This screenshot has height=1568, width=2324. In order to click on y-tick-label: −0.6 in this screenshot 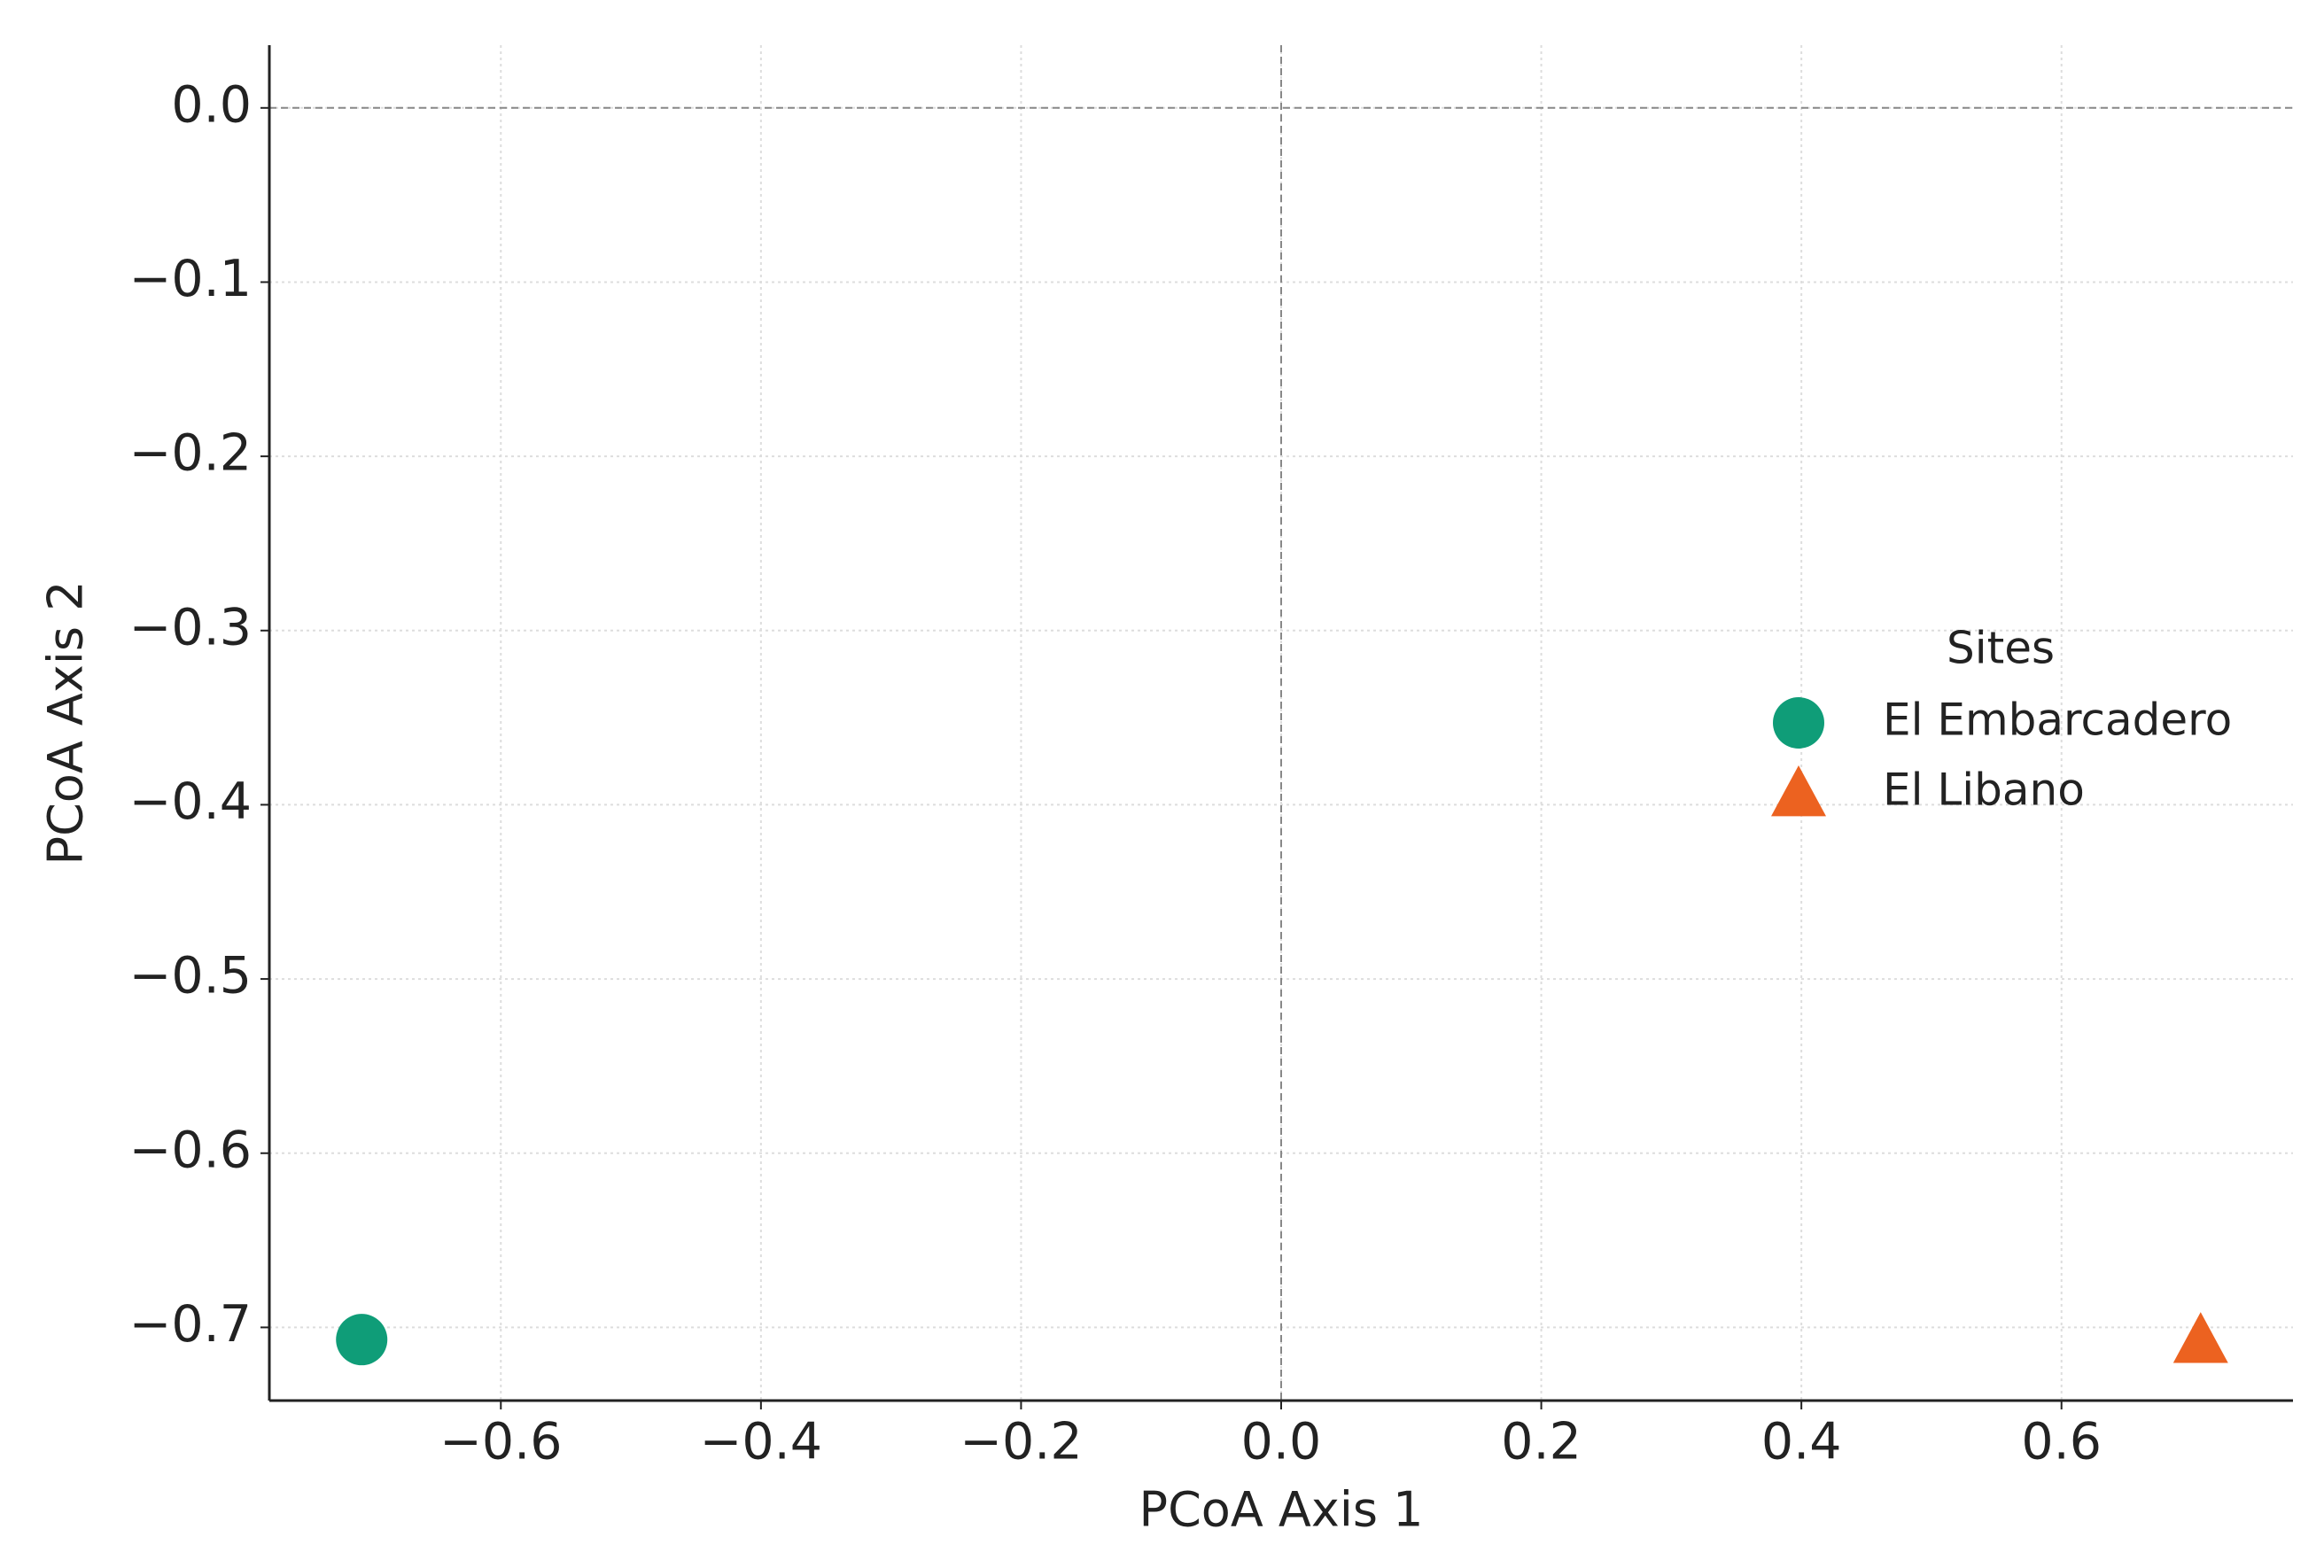, I will do `click(191, 1150)`.